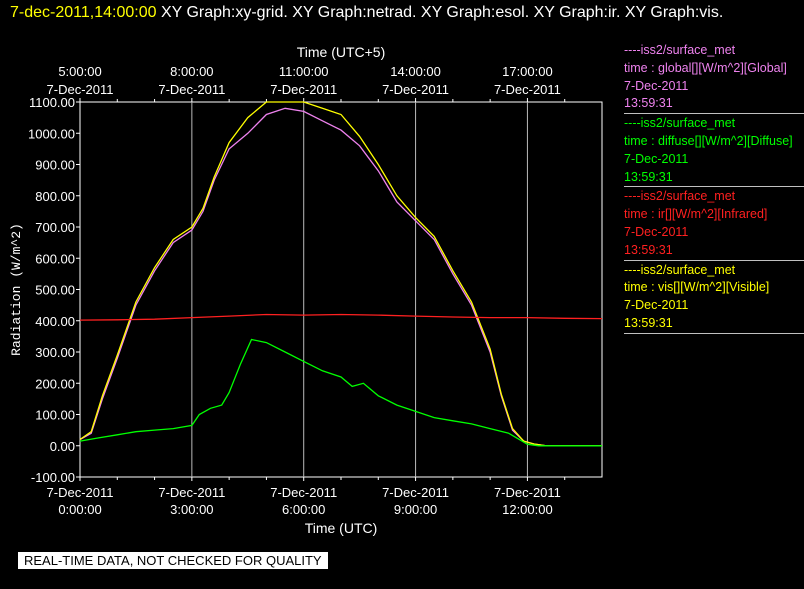 The image size is (804, 589). What do you see at coordinates (79, 71) in the screenshot?
I see `x2-tick-time: 5:00:00` at bounding box center [79, 71].